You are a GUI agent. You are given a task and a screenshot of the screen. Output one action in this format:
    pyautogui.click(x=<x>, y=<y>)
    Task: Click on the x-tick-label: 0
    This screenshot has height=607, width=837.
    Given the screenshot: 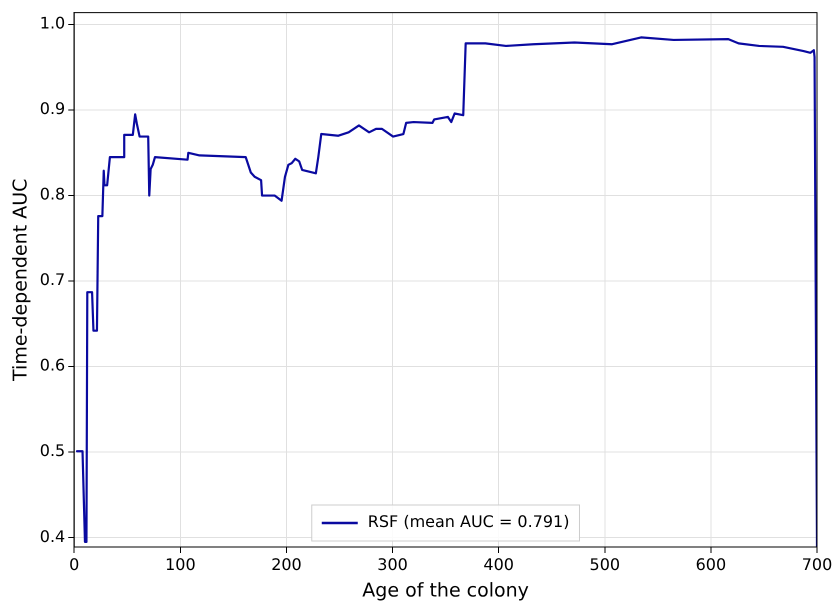 What is the action you would take?
    pyautogui.click(x=74, y=564)
    